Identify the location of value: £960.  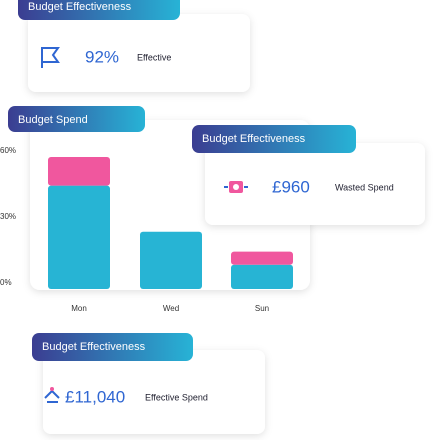
(291, 186).